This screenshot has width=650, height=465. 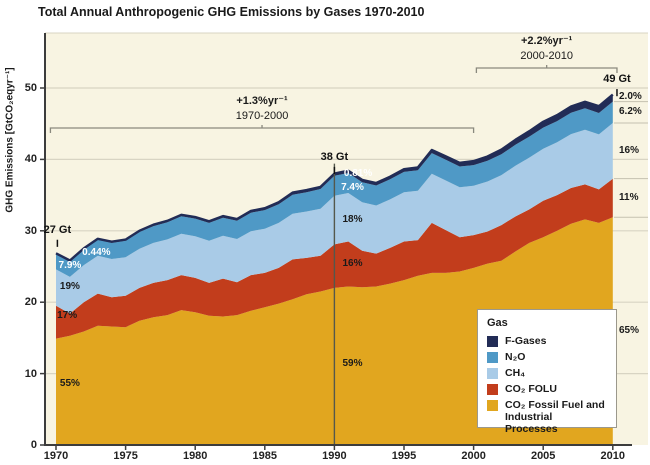 What do you see at coordinates (69, 383) in the screenshot?
I see `share-percent-label: 55%` at bounding box center [69, 383].